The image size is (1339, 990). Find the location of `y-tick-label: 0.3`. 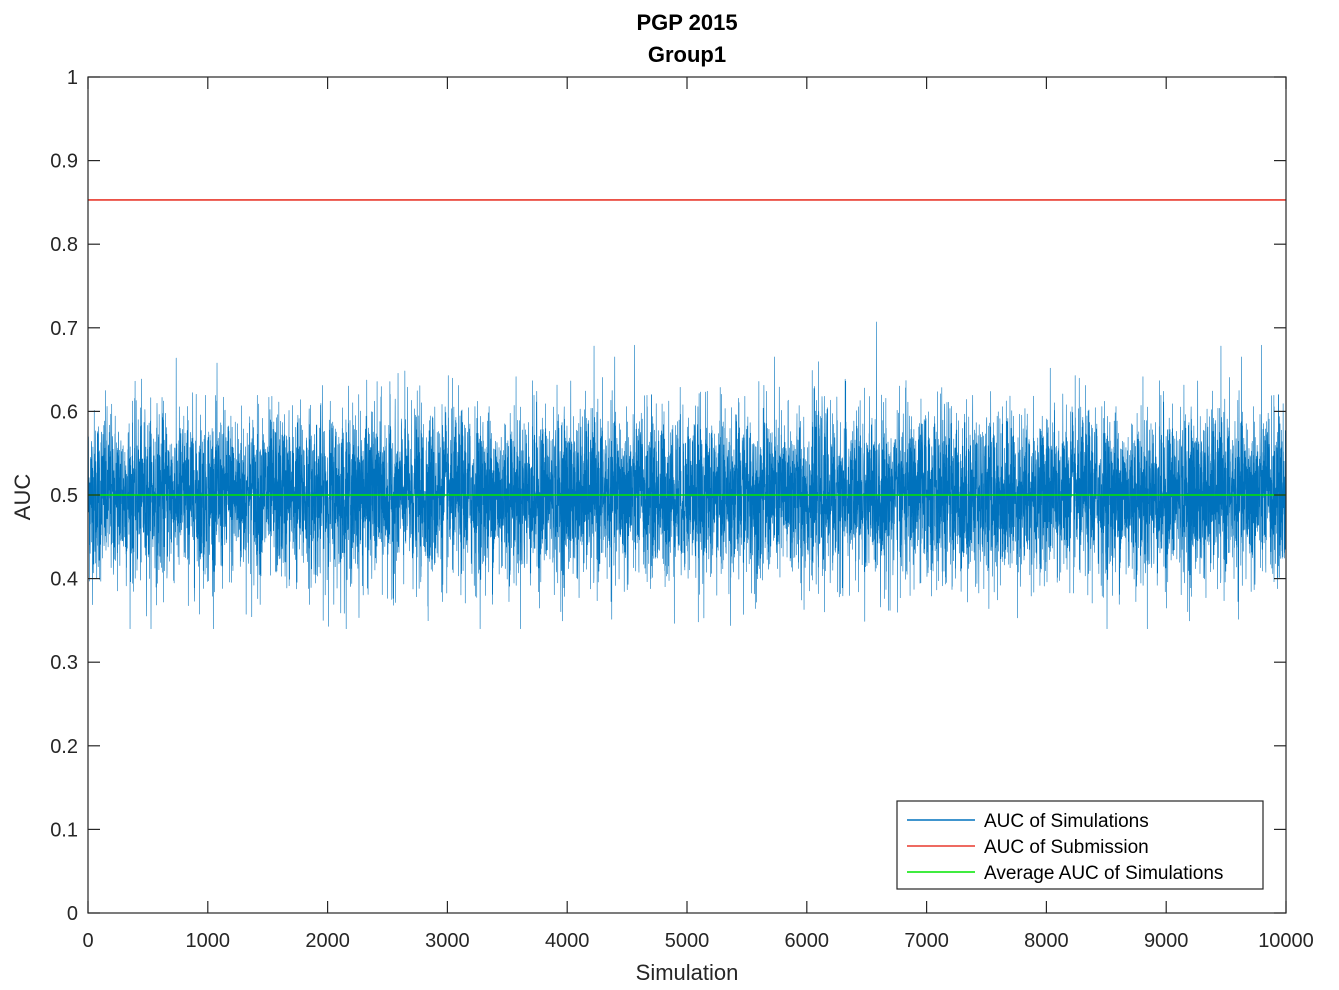

y-tick-label: 0.3 is located at coordinates (64, 663).